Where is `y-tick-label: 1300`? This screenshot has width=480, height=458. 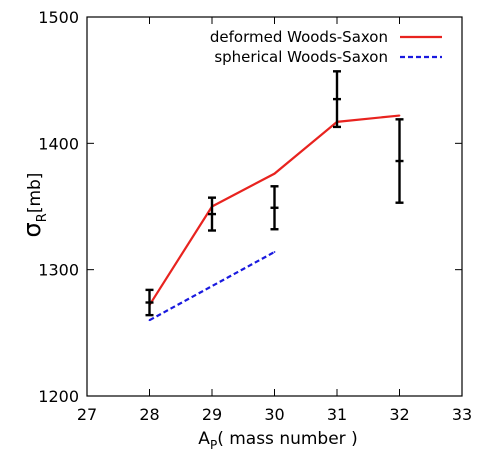
y-tick-label: 1300 is located at coordinates (58, 270).